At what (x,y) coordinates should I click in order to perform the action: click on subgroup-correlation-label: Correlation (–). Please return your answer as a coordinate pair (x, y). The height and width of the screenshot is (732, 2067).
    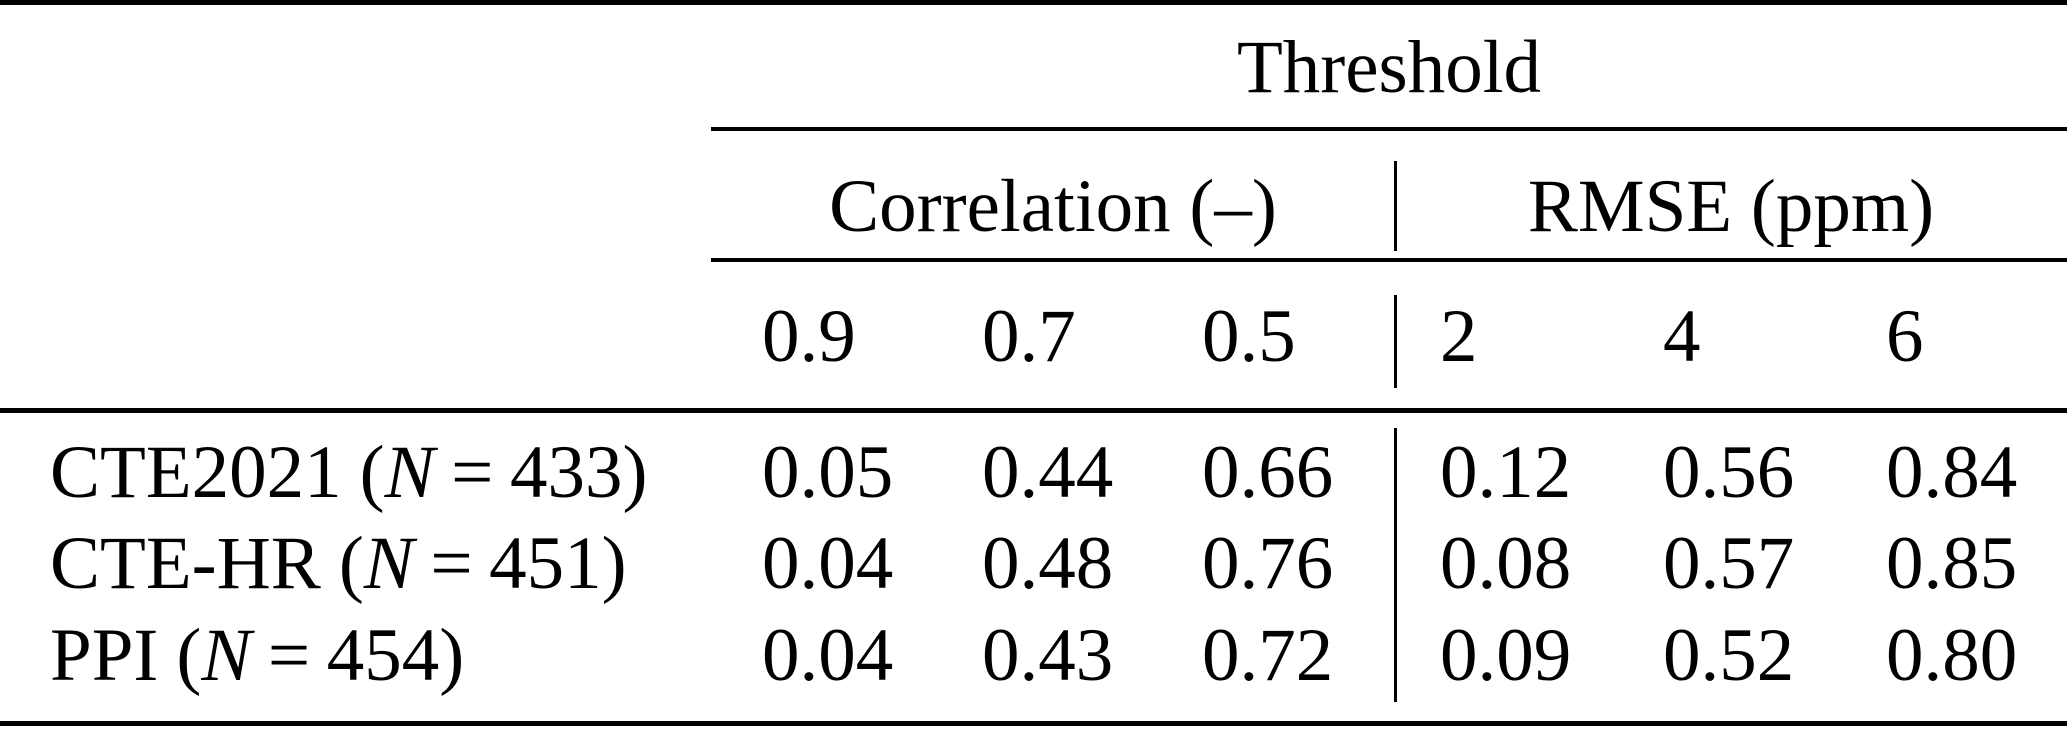
    Looking at the image, I should click on (1053, 206).